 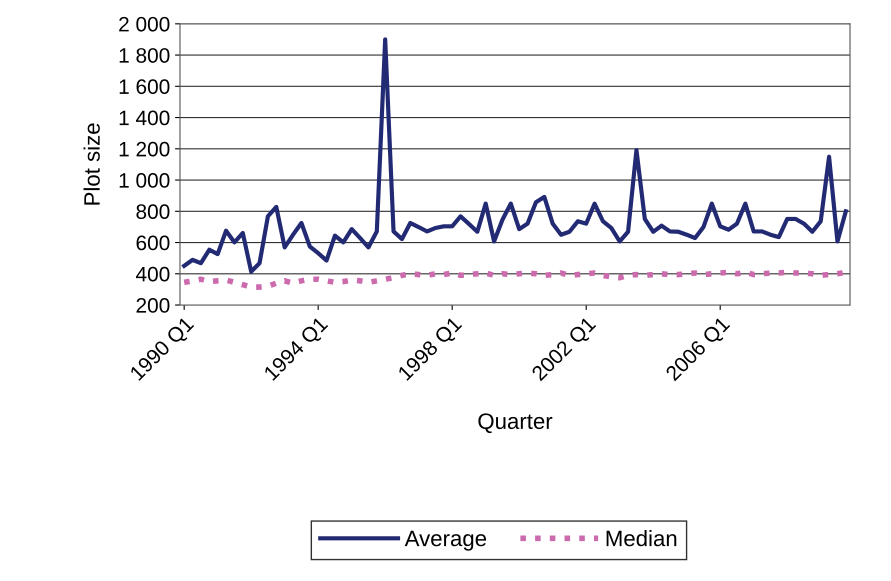 I want to click on y-tick-label: 1 800, so click(x=145, y=55).